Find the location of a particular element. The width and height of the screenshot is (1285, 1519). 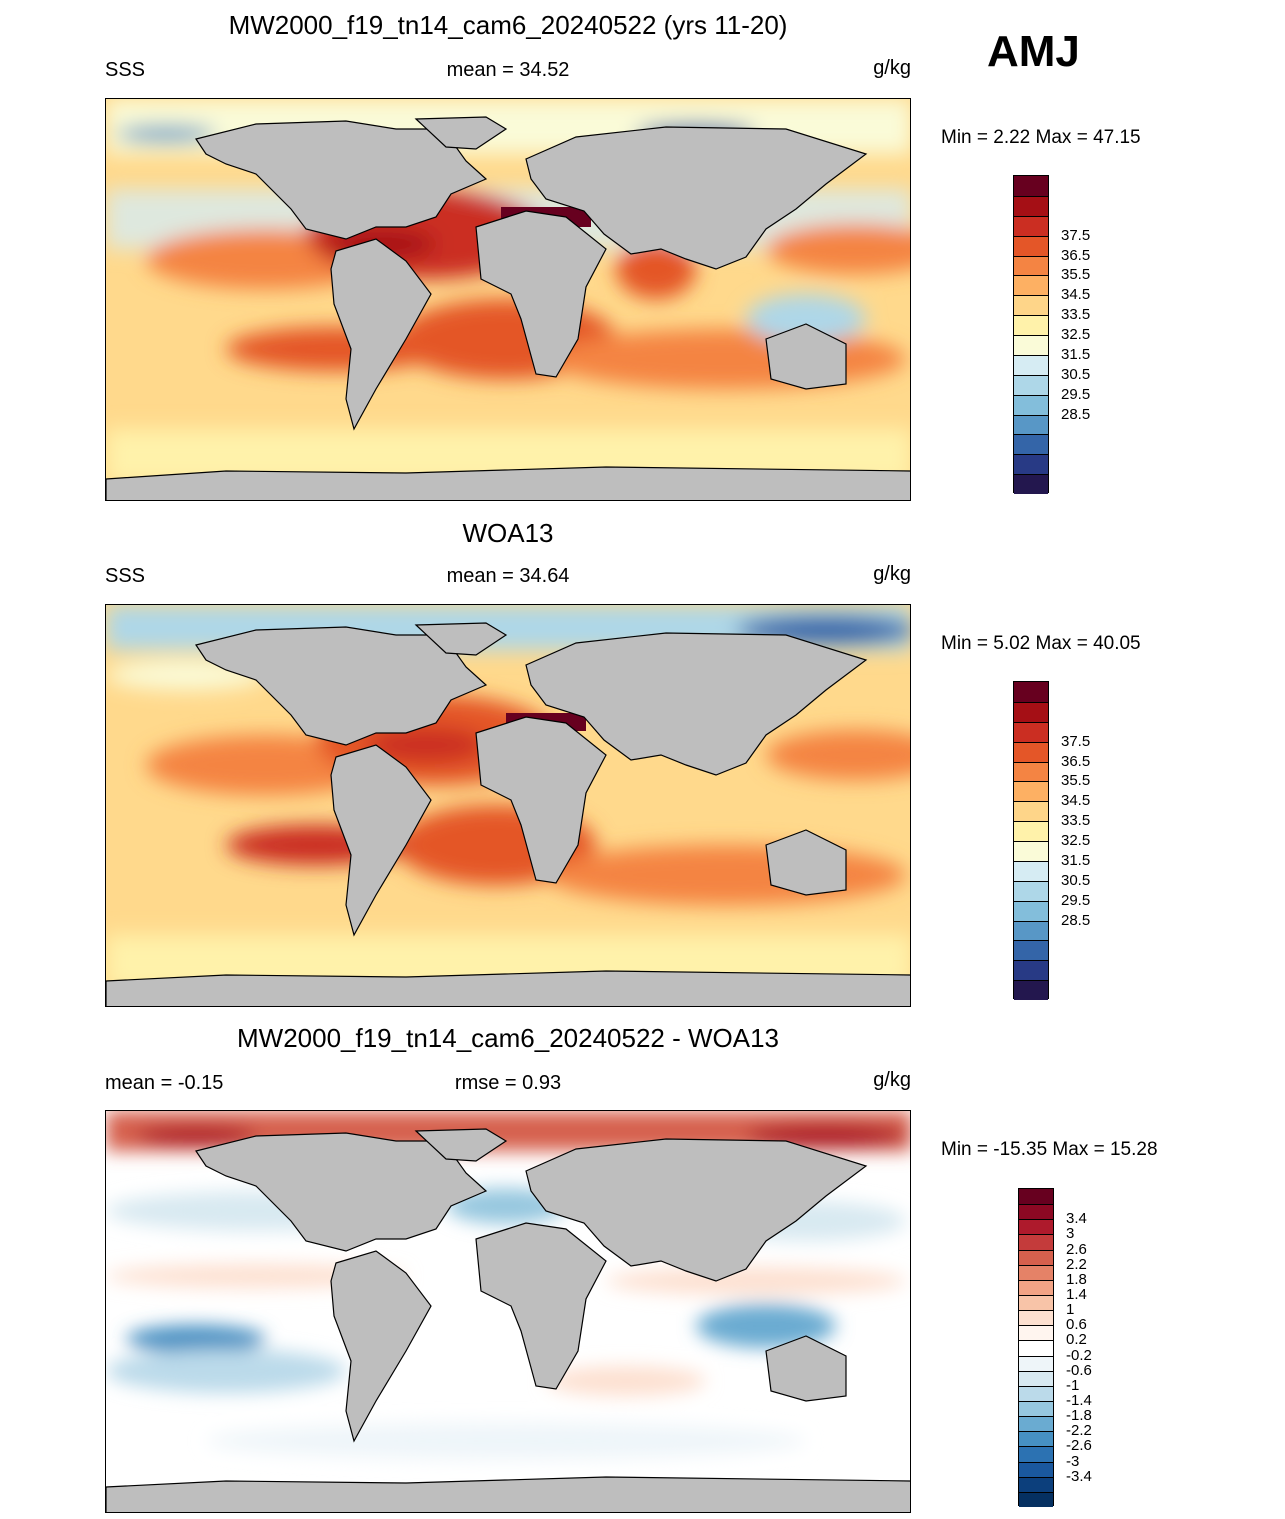

season-label: AMJ is located at coordinates (1033, 51).